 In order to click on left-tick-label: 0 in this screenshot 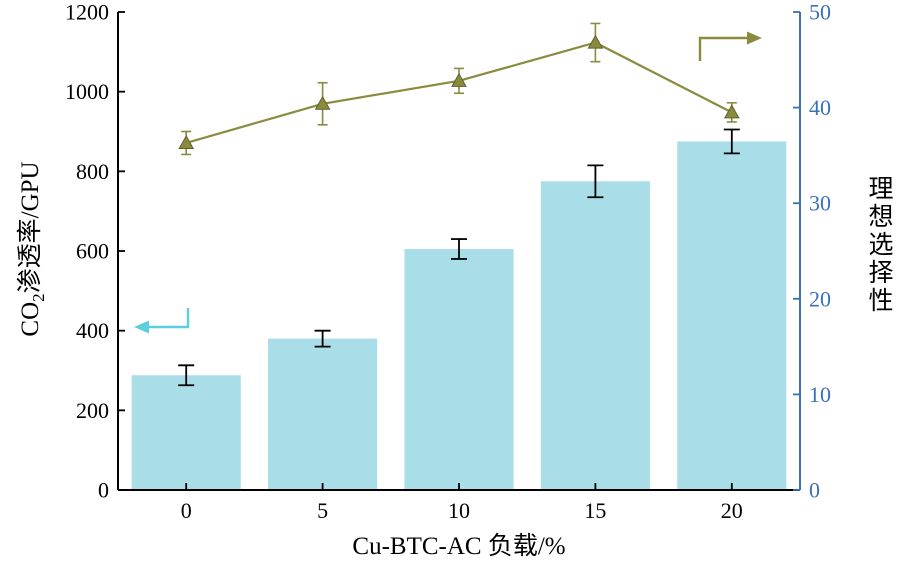, I will do `click(103, 490)`.